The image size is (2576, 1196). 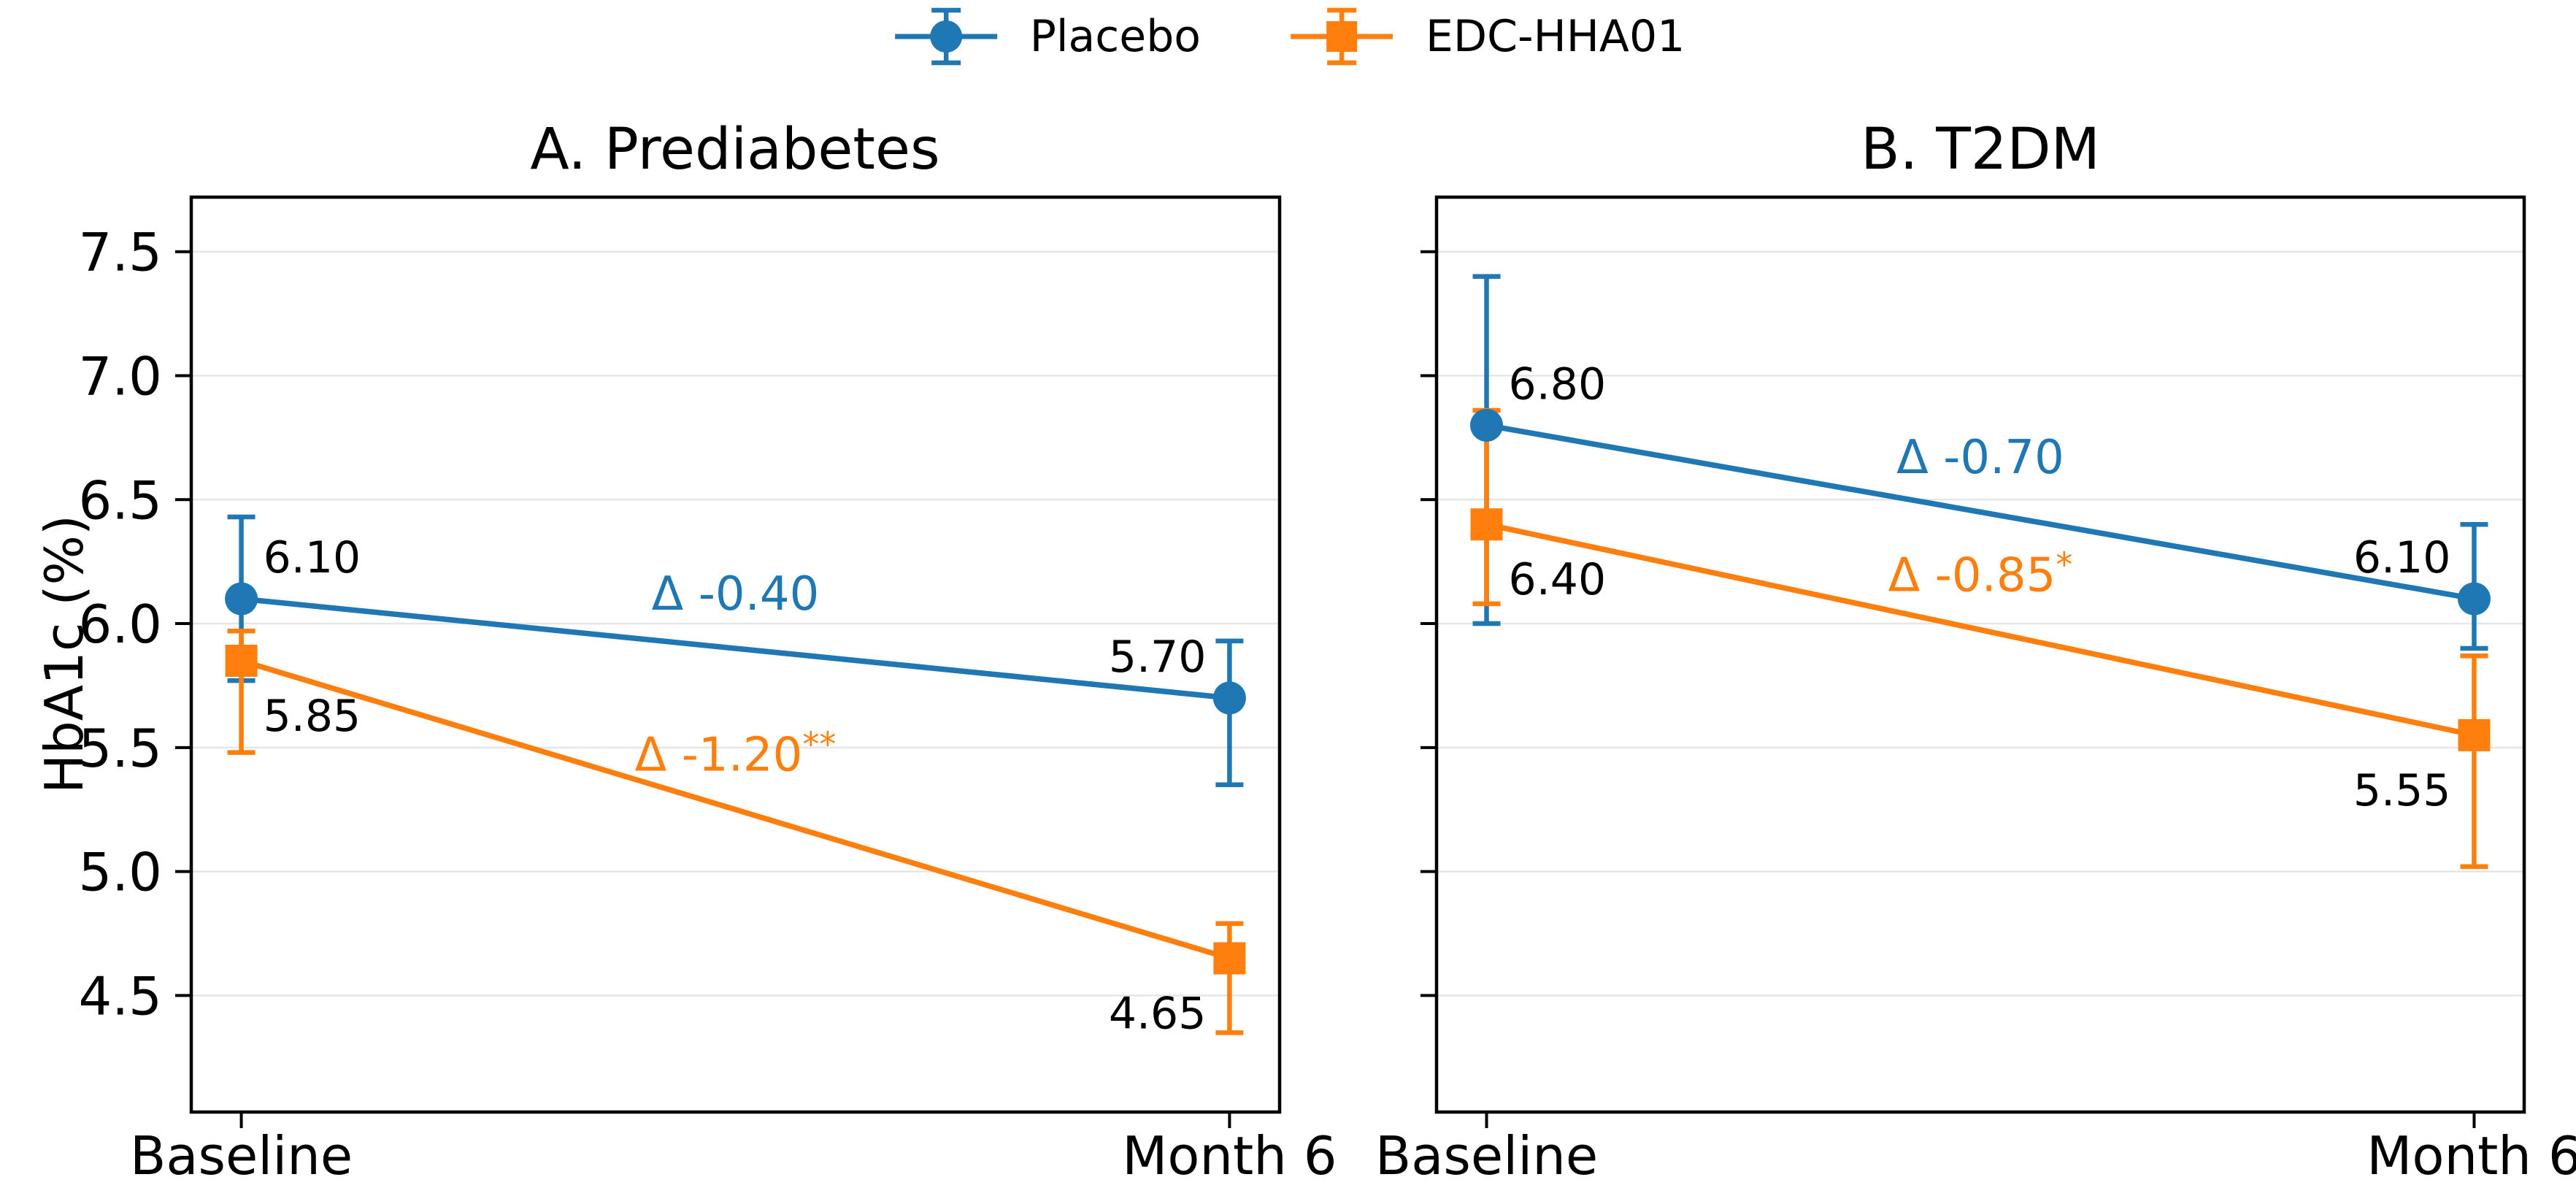 I want to click on legend-item-edc-hha01: EDC-HHA01, so click(x=1486, y=36).